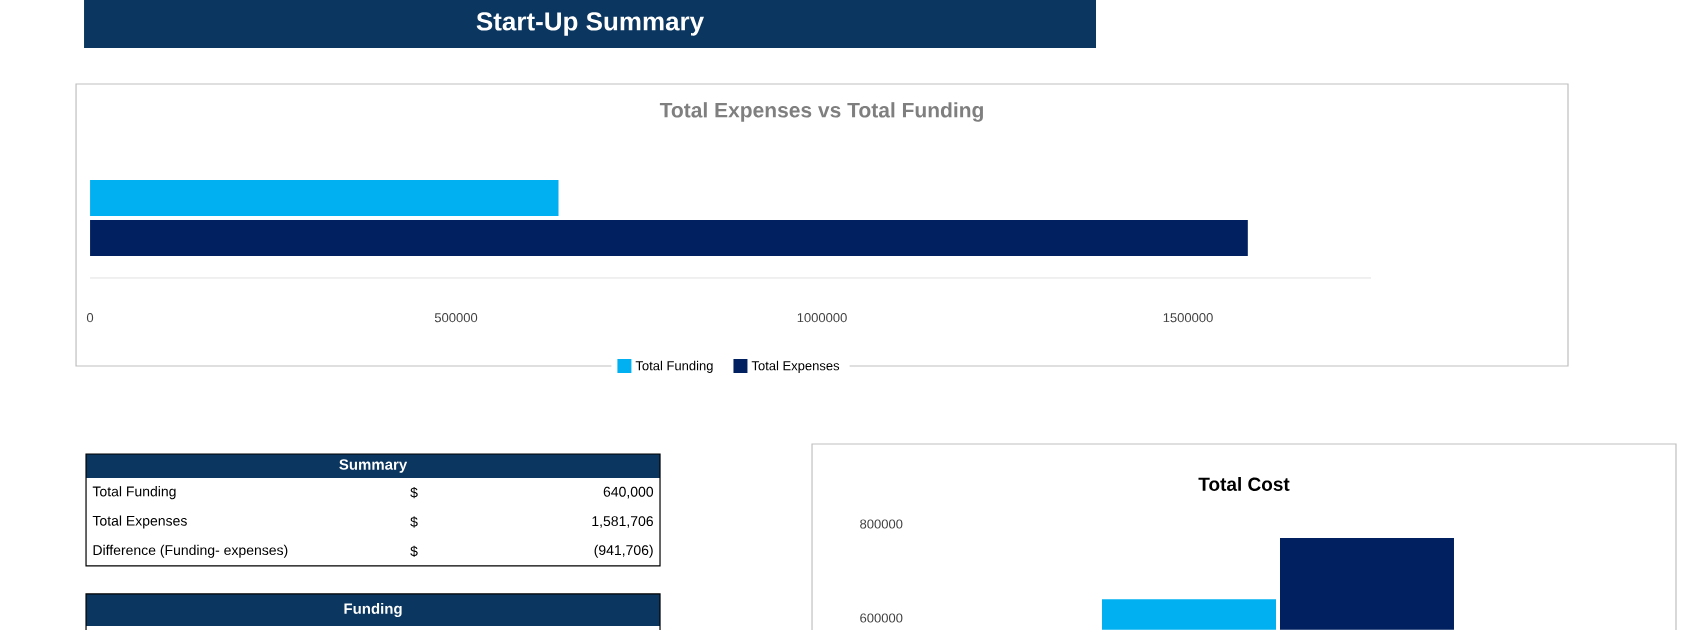 The height and width of the screenshot is (630, 1700). Describe the element at coordinates (1244, 483) in the screenshot. I see `chart-title: Total Cost` at that location.